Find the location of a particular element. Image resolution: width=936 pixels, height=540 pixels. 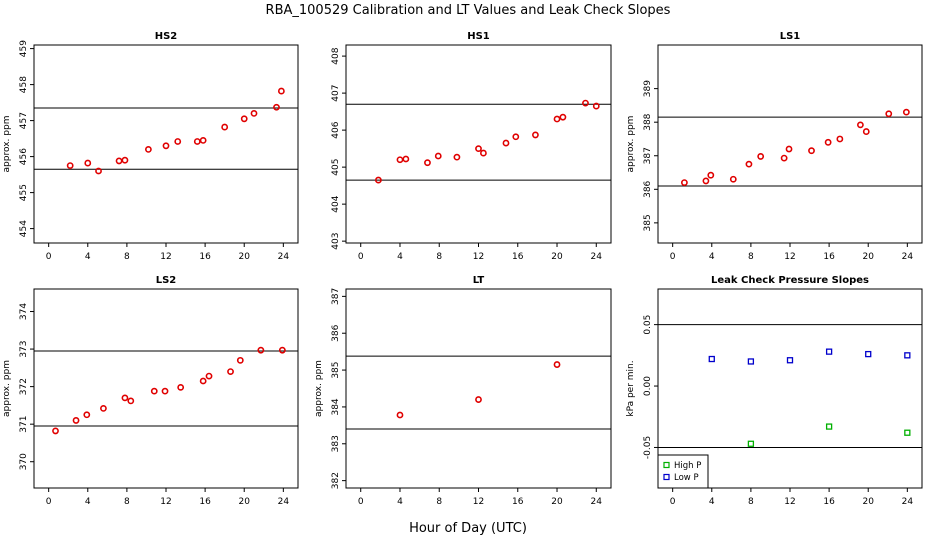

y-tick-label: 371 is located at coordinates (24, 424).